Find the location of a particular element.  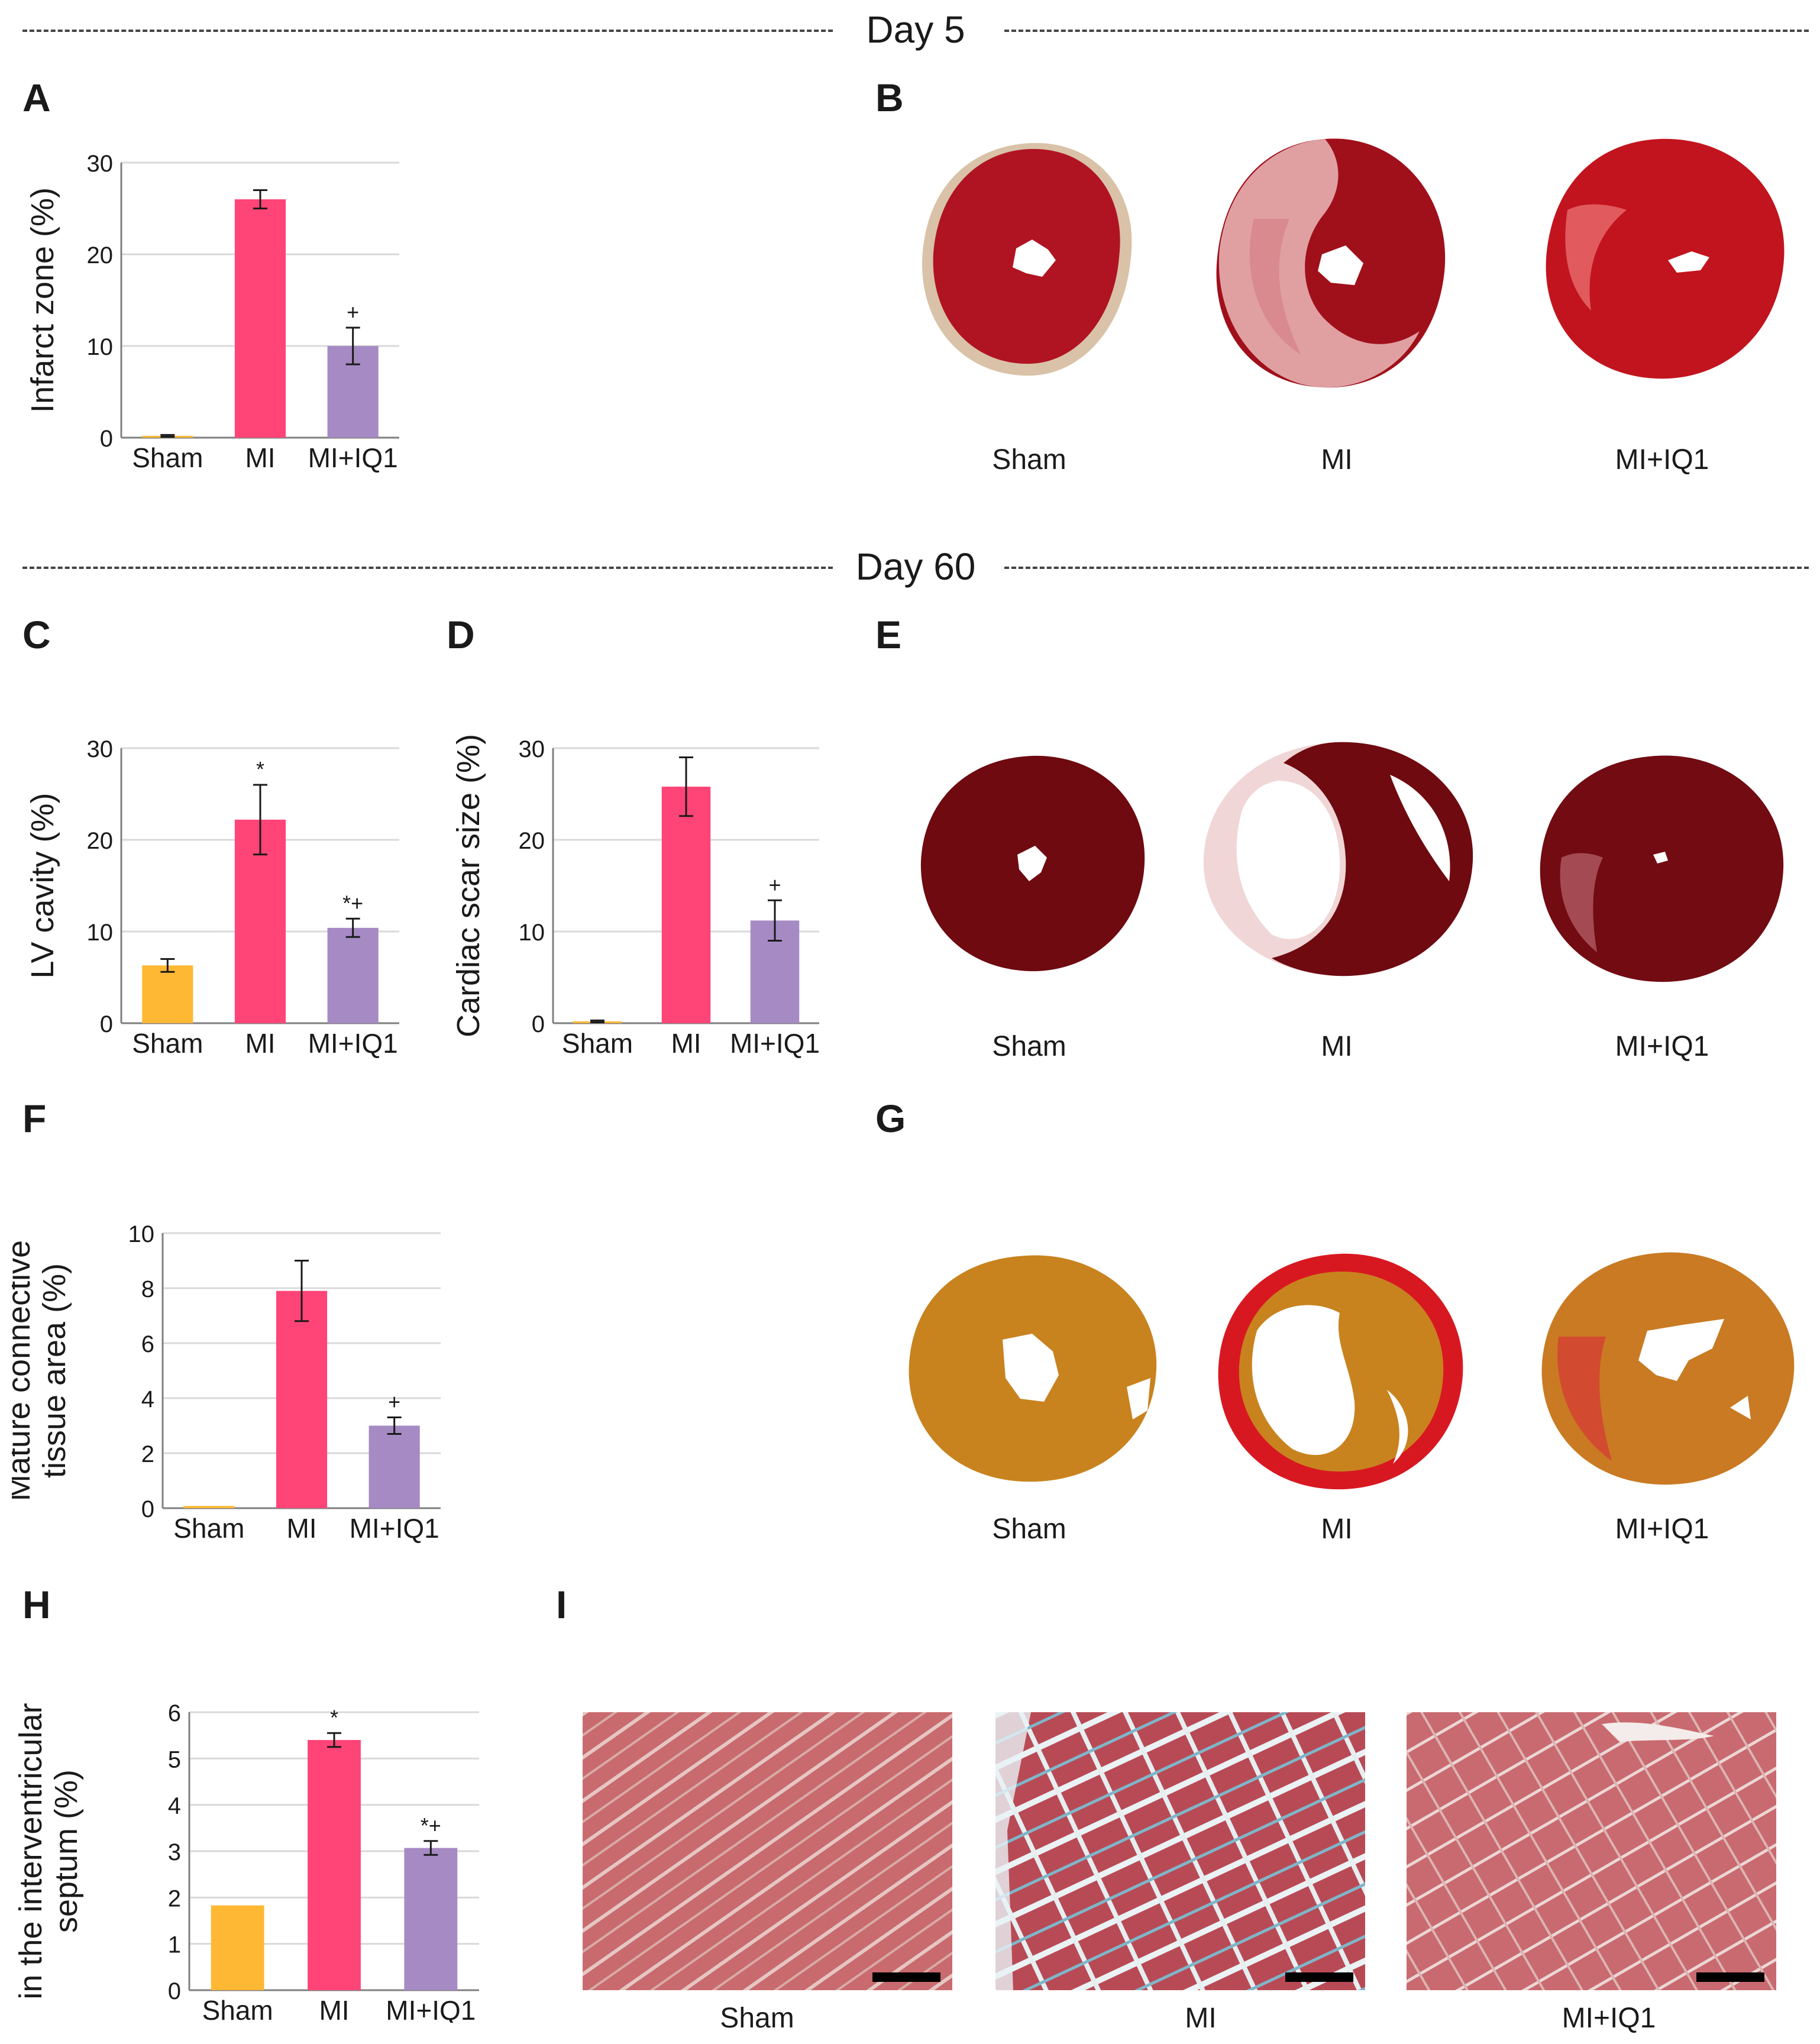

micrograph-image-sham is located at coordinates (767, 1851).